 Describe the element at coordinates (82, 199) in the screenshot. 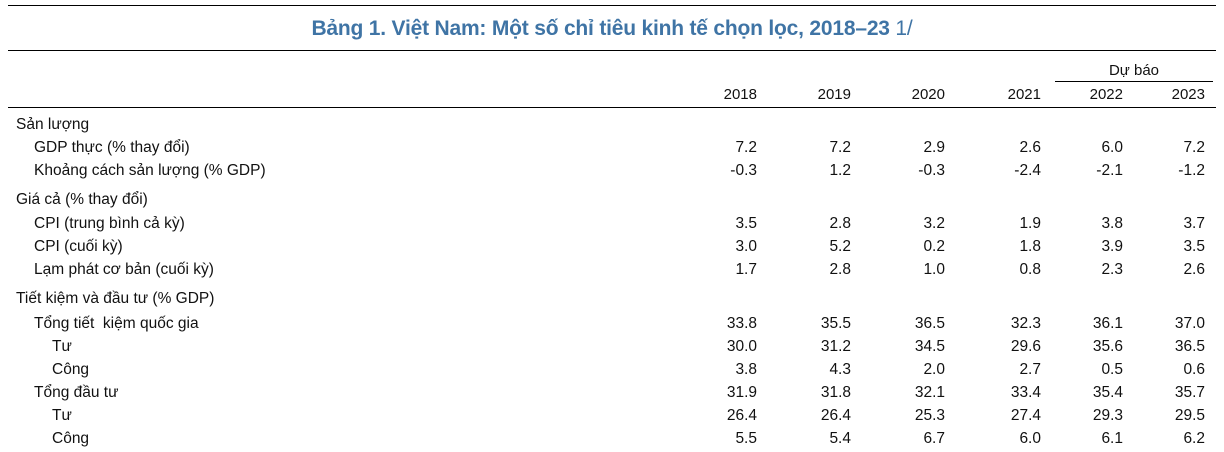

I see `section-label: Giá cả (% thay đổi)` at that location.